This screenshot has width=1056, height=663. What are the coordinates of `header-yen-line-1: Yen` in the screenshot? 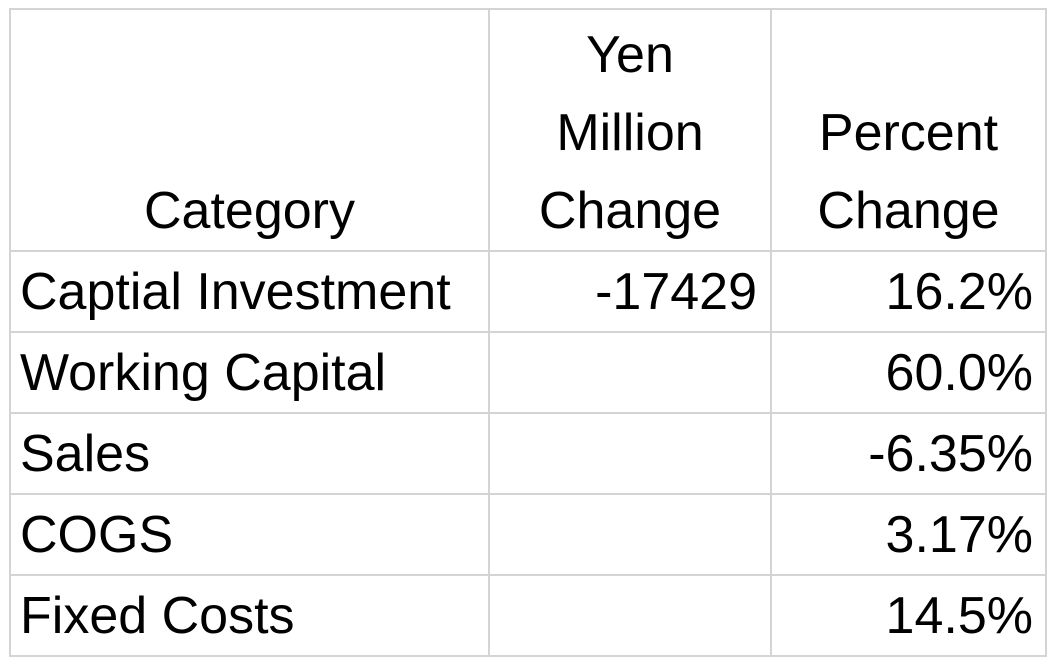 It's located at (630, 55).